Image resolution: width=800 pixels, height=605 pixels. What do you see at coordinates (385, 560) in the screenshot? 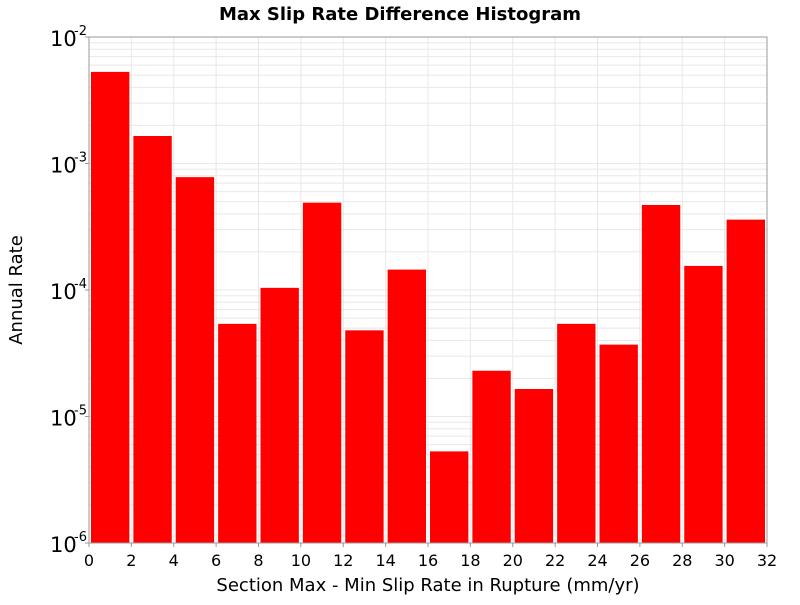
I see `x-tick-label: 14` at bounding box center [385, 560].